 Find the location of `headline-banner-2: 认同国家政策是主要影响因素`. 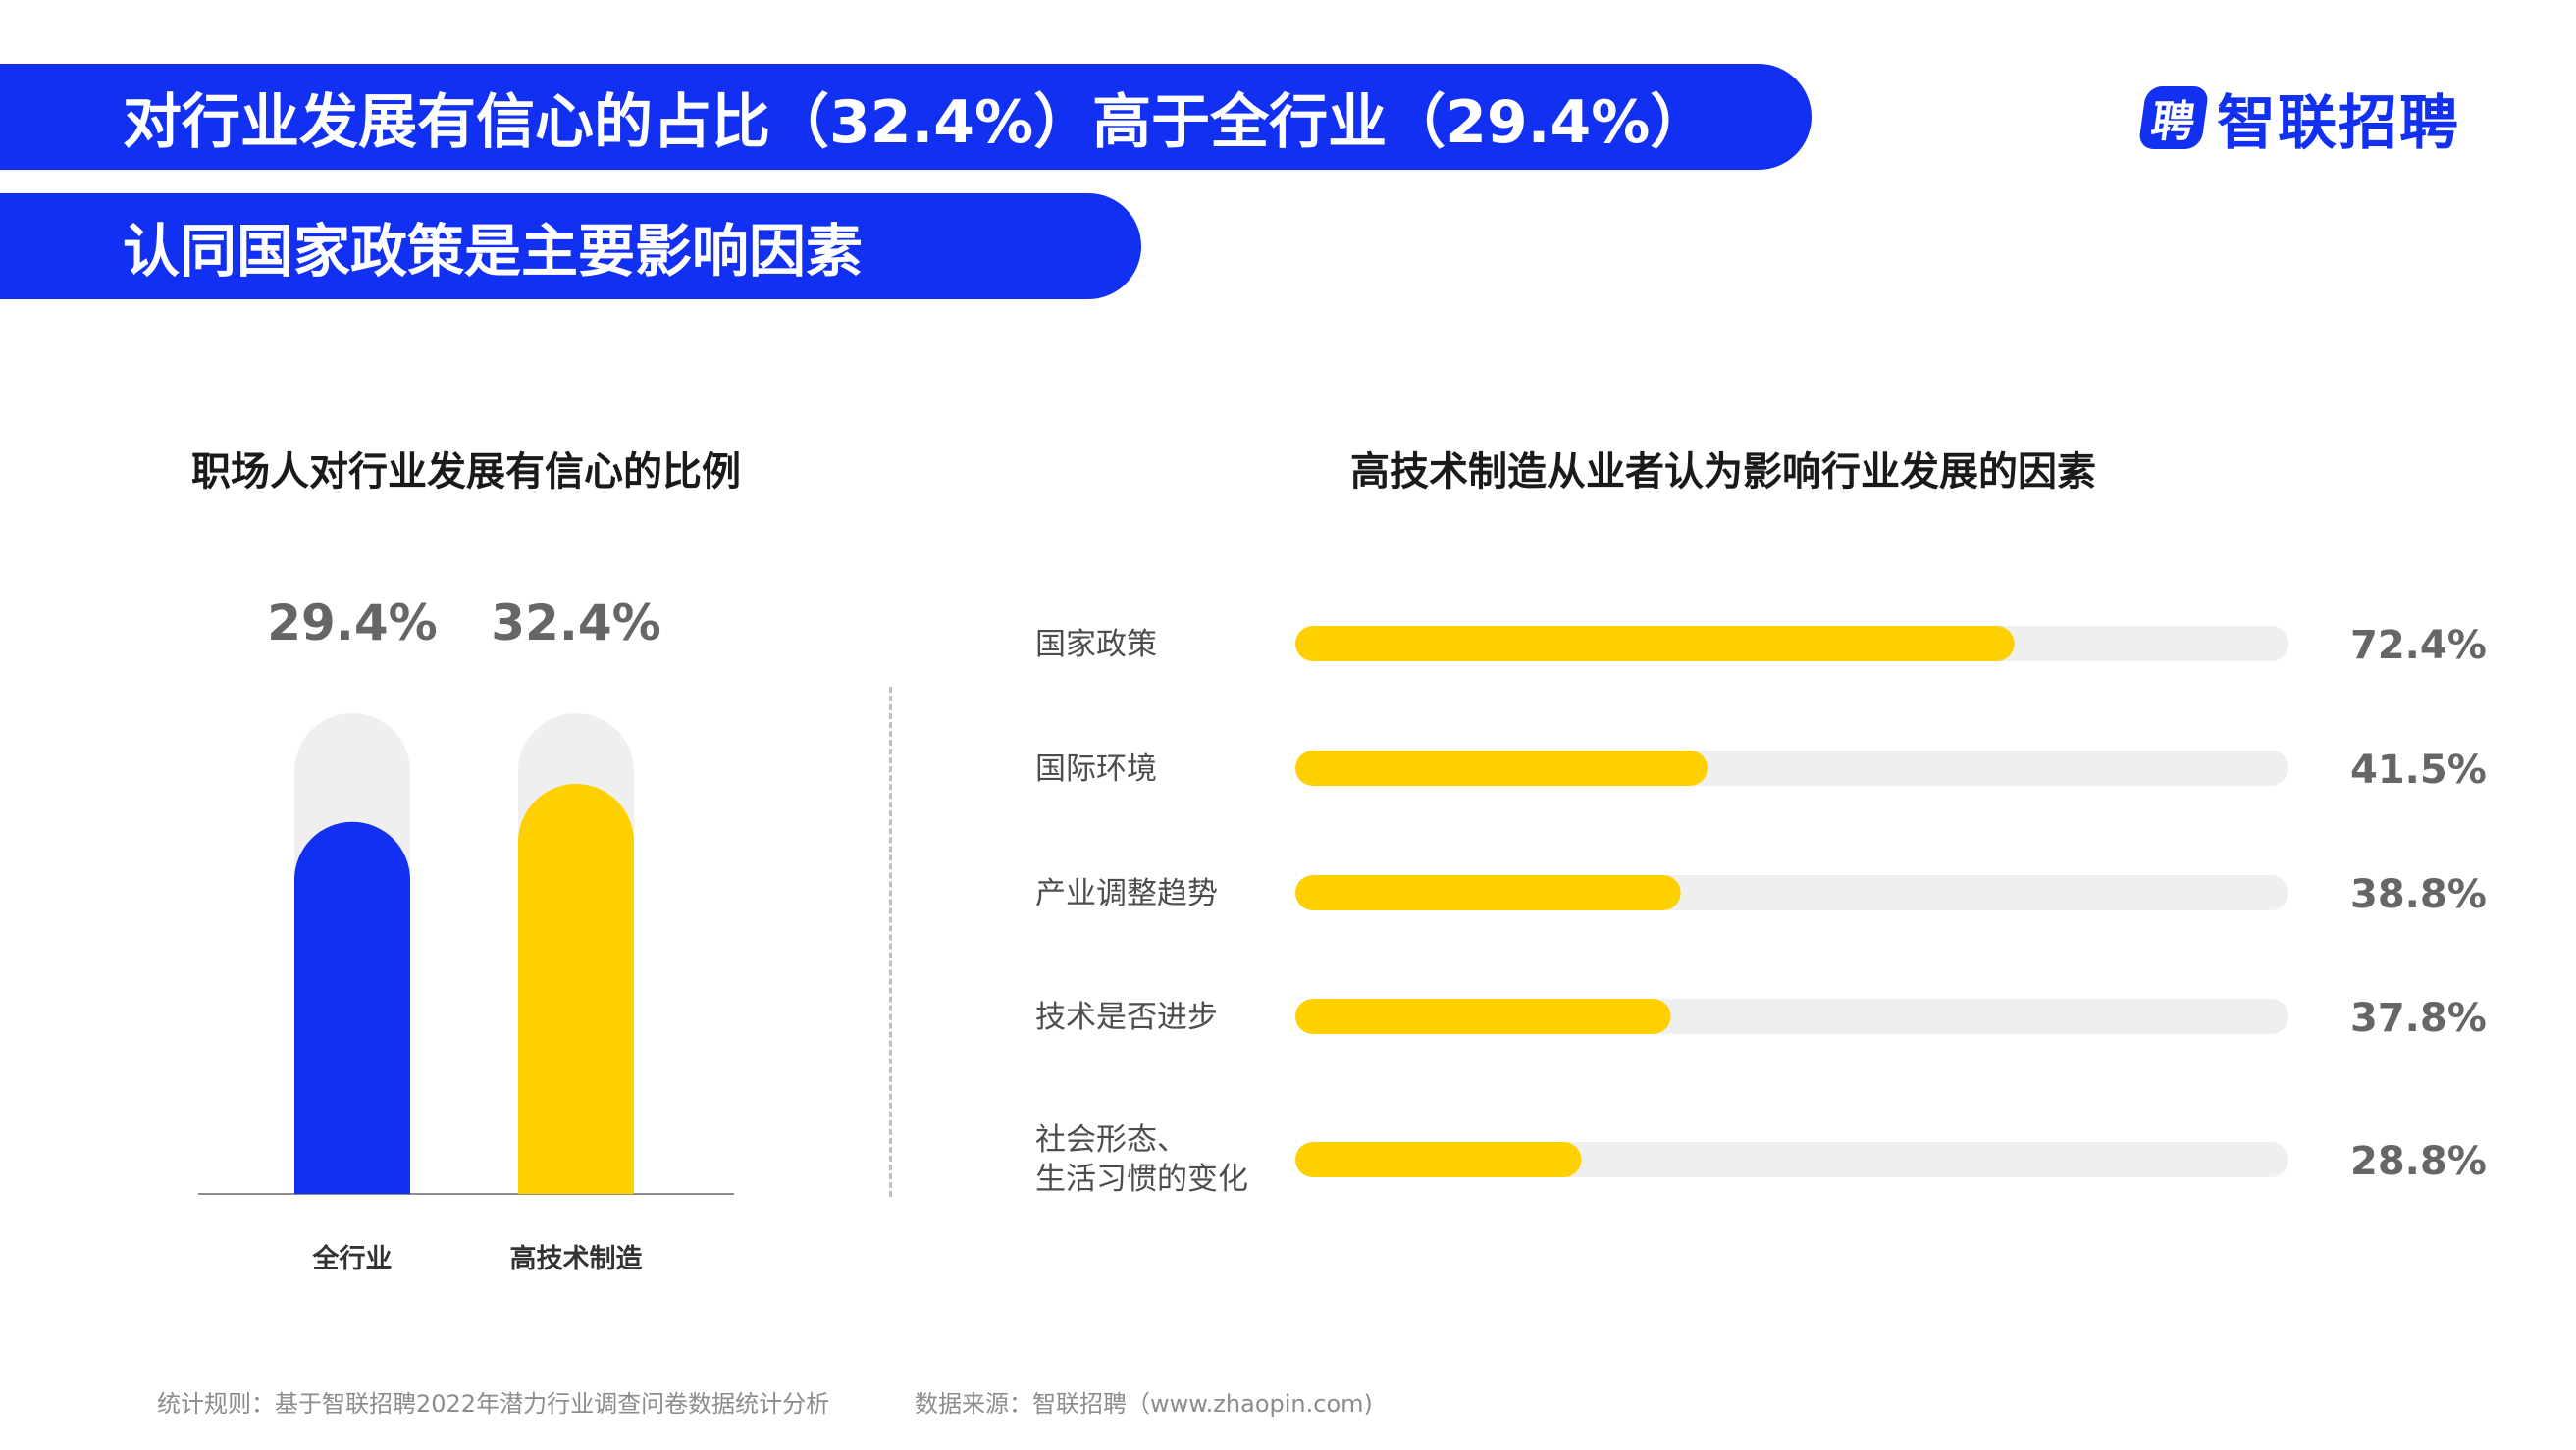

headline-banner-2: 认同国家政策是主要影响因素 is located at coordinates (570, 246).